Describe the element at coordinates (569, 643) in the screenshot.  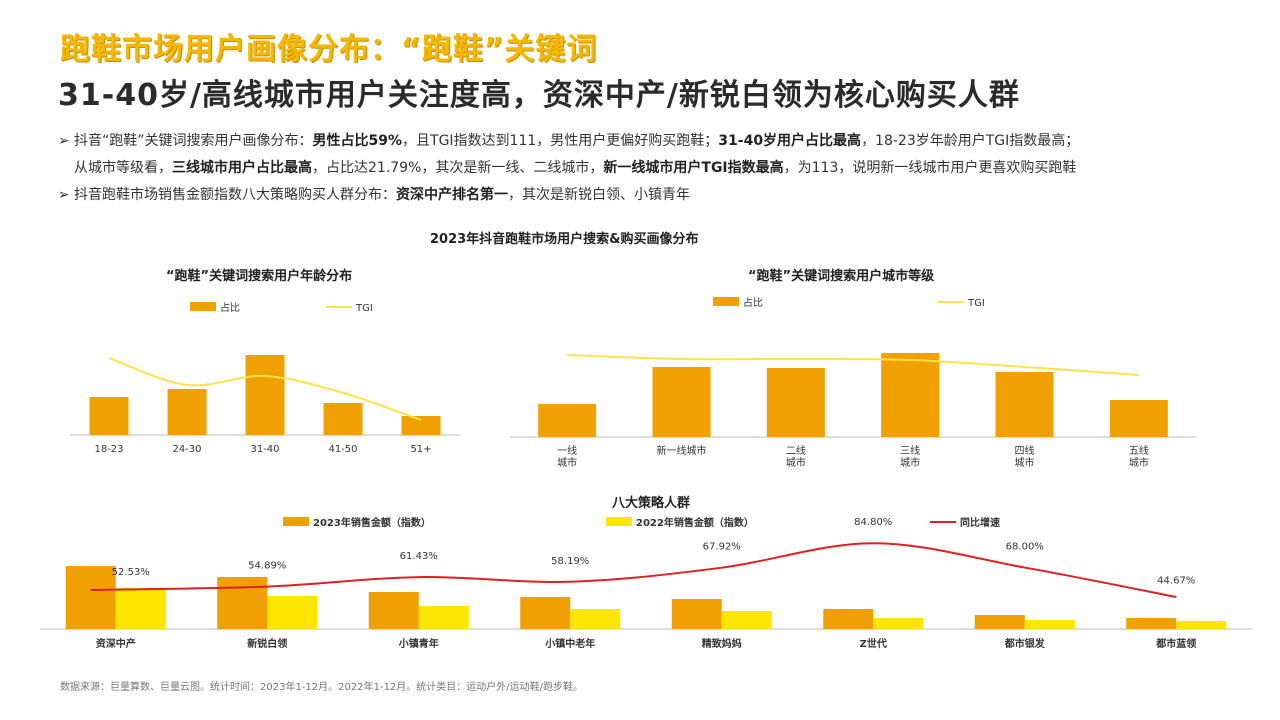
I see `x-tick-label: 小镇中老年` at that location.